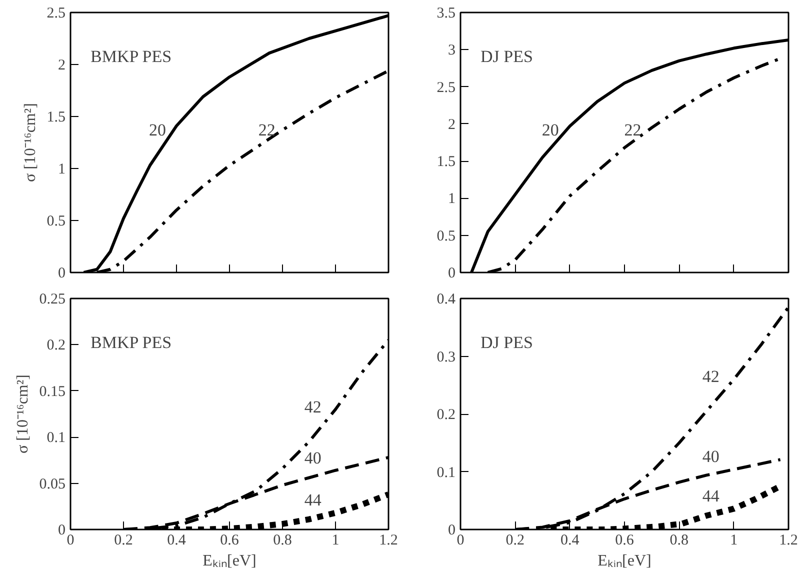 Image resolution: width=804 pixels, height=578 pixels. Describe the element at coordinates (52, 392) in the screenshot. I see `y-tick-label: 0.15` at that location.